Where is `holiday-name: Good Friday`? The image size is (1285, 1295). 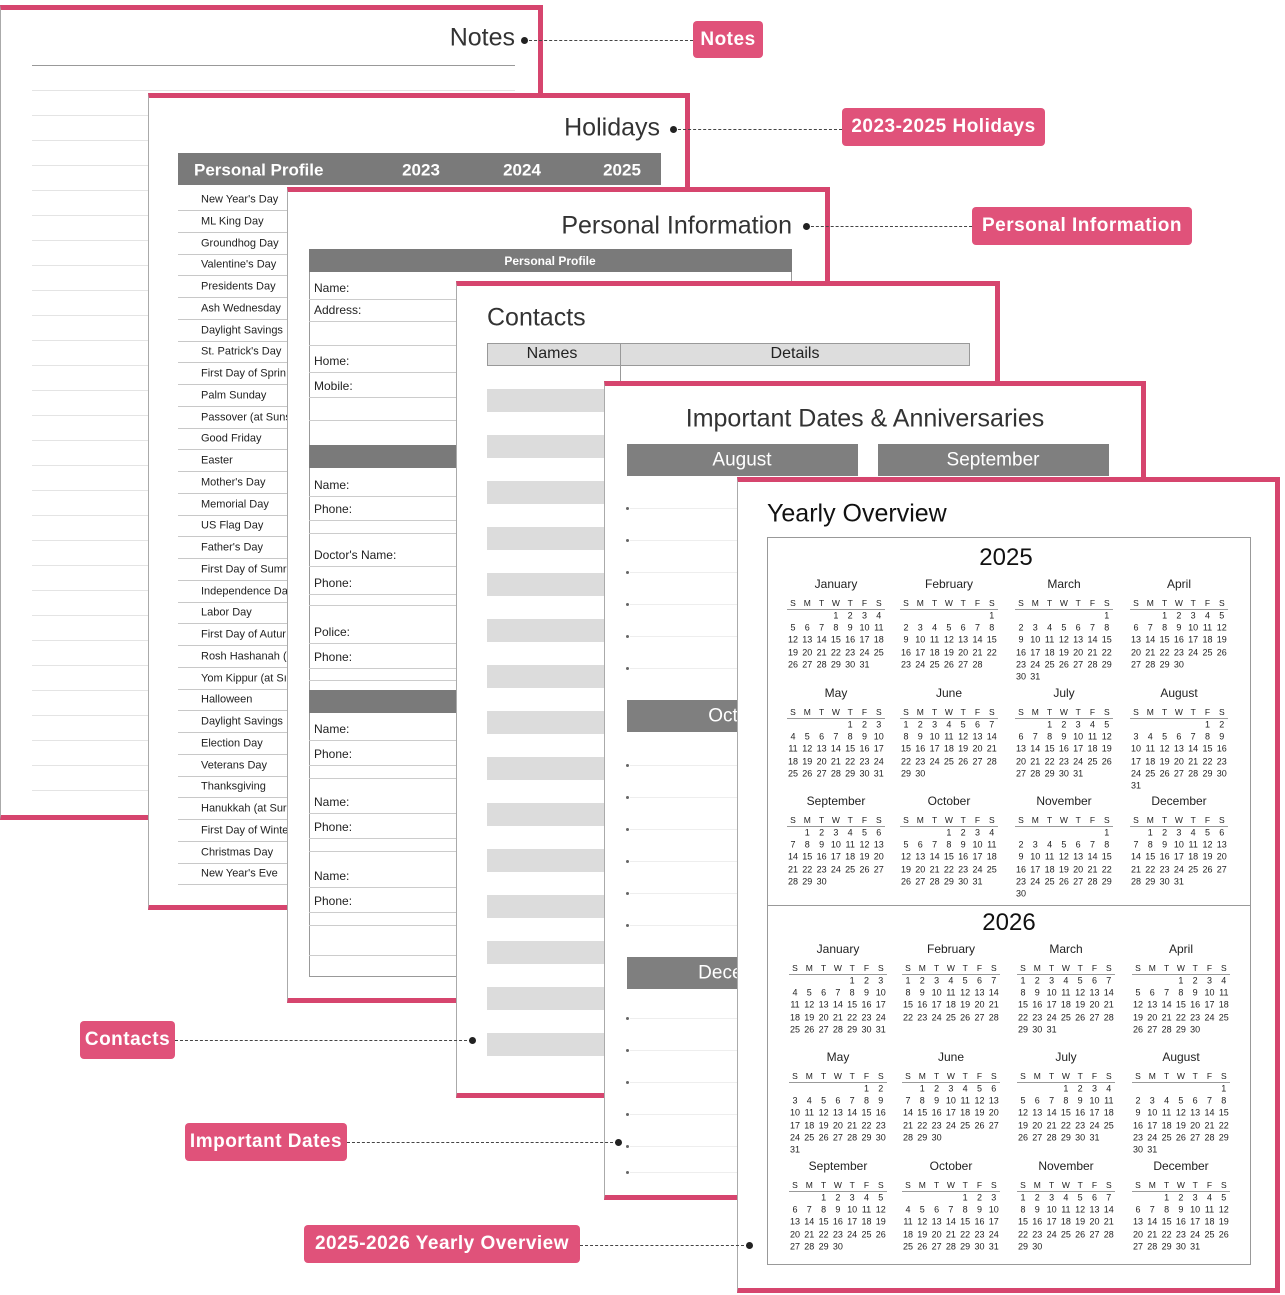 holiday-name: Good Friday is located at coordinates (231, 438).